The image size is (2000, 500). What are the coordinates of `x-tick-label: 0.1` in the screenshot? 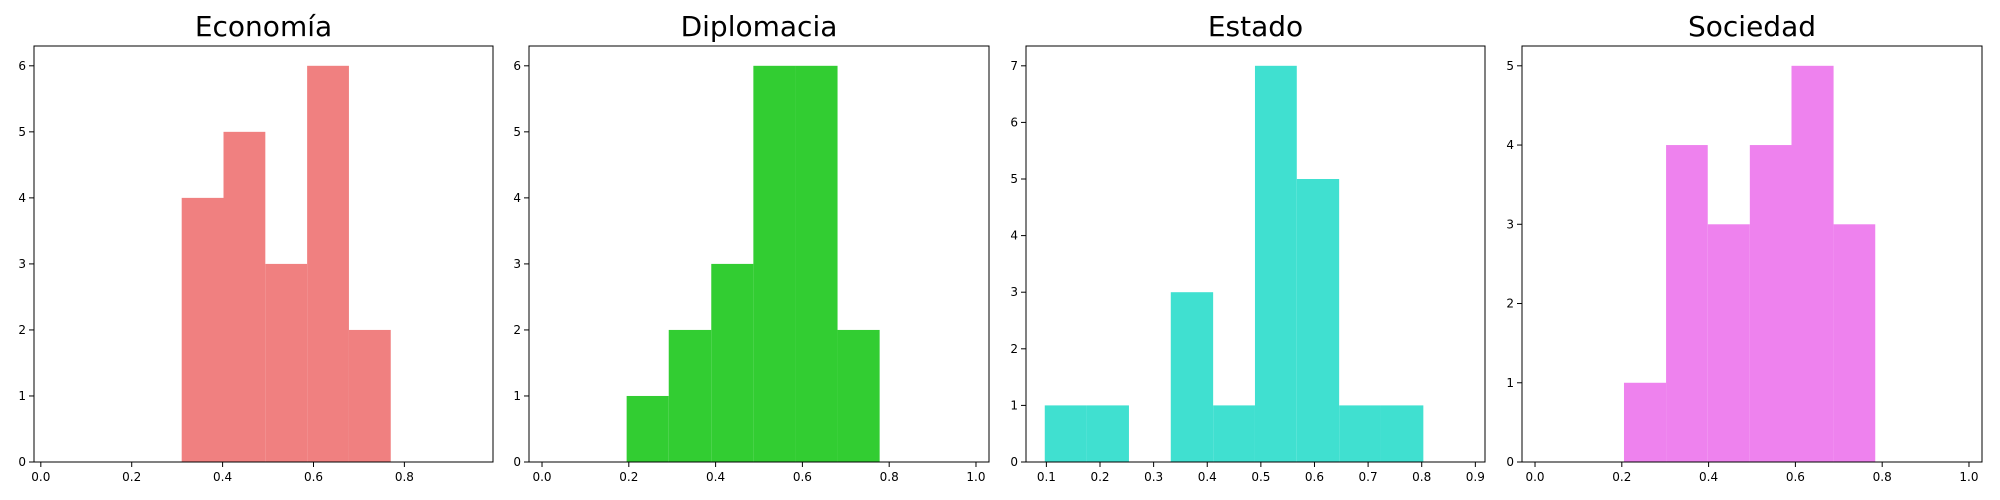 It's located at (1046, 477).